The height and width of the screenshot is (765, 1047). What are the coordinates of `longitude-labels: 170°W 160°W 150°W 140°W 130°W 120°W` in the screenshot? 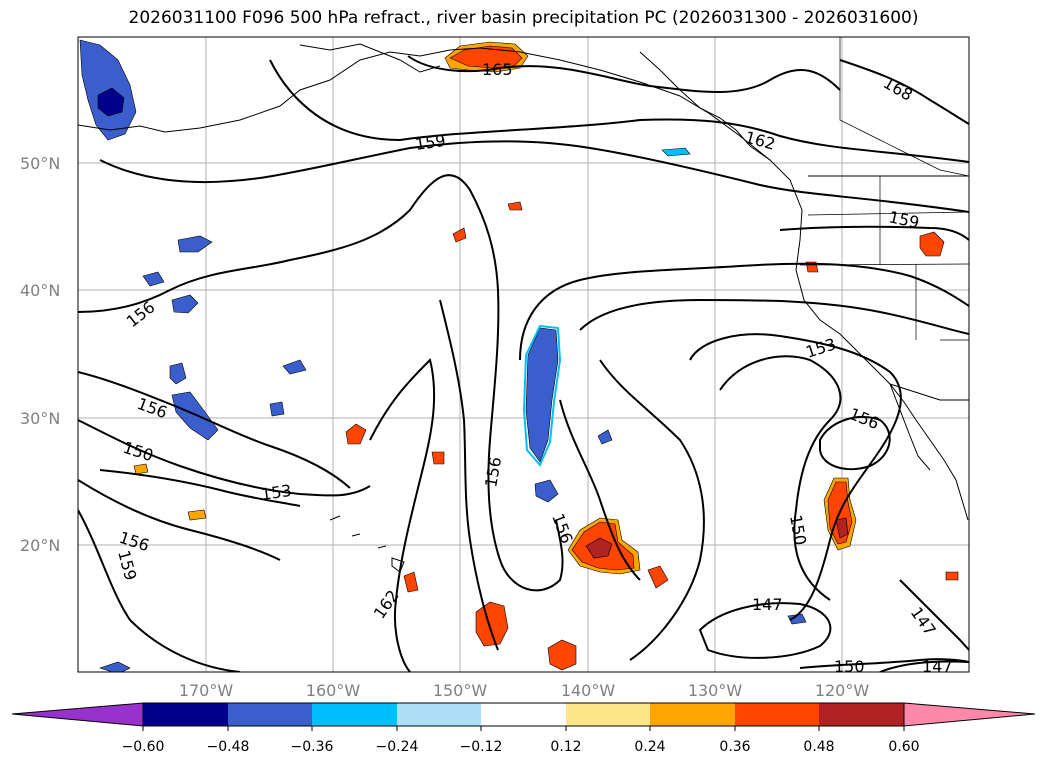 It's located at (524, 690).